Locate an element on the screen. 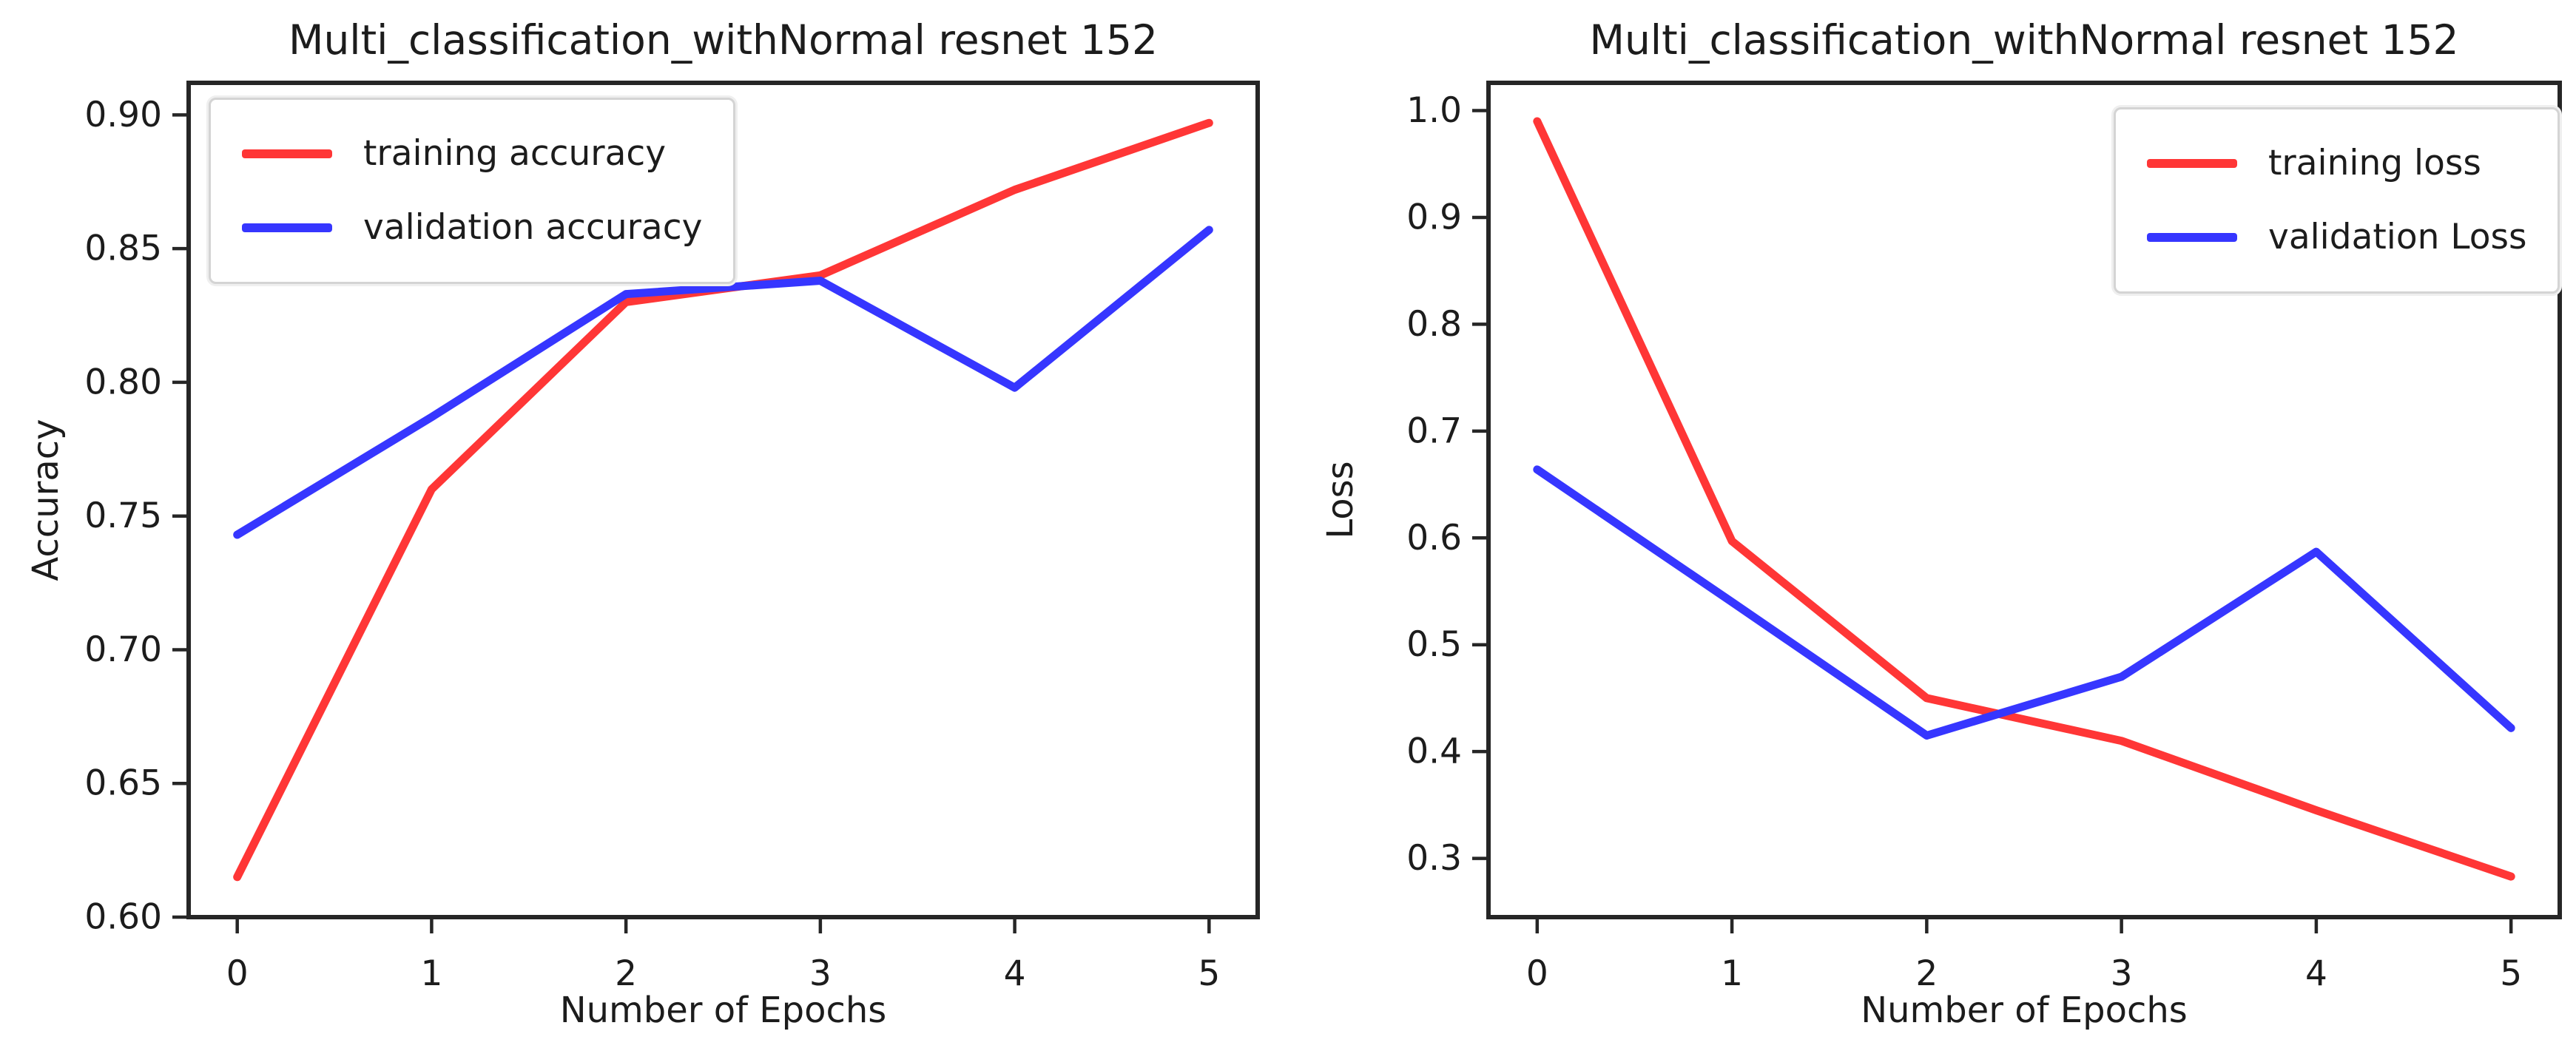 The height and width of the screenshot is (1051, 2576). legend-item-validation-accuracy: validation accuracy is located at coordinates (472, 227).